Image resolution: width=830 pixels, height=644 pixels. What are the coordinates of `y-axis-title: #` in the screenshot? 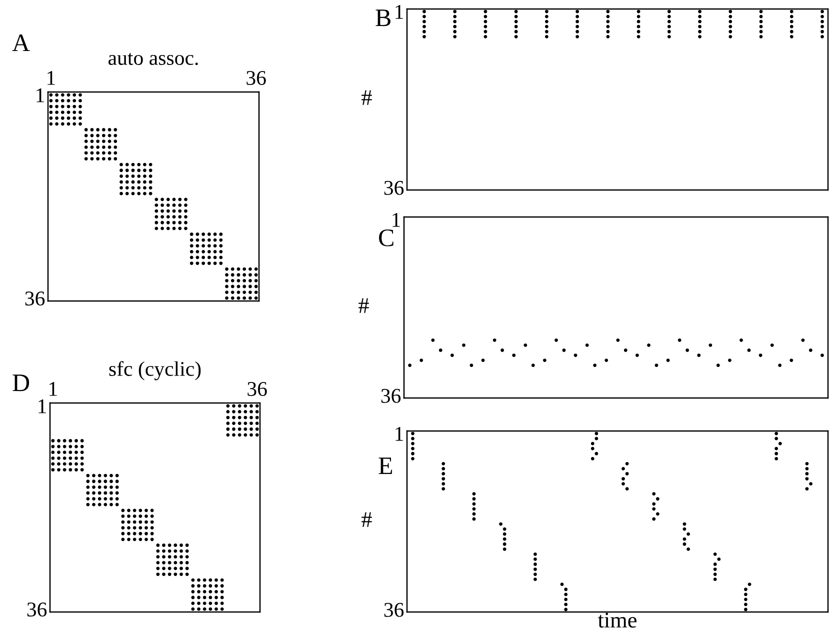 It's located at (367, 519).